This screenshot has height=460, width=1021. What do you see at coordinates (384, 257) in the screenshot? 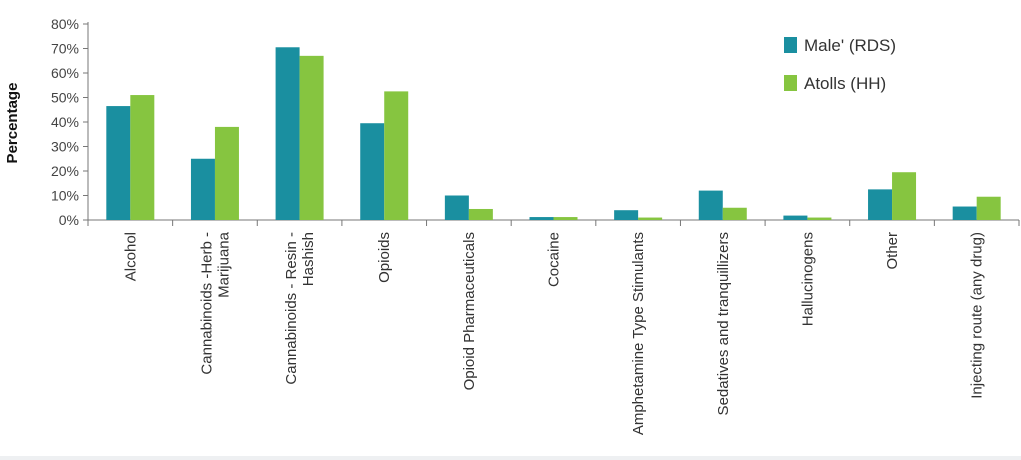
I see `x-tick-label: Opioids` at bounding box center [384, 257].